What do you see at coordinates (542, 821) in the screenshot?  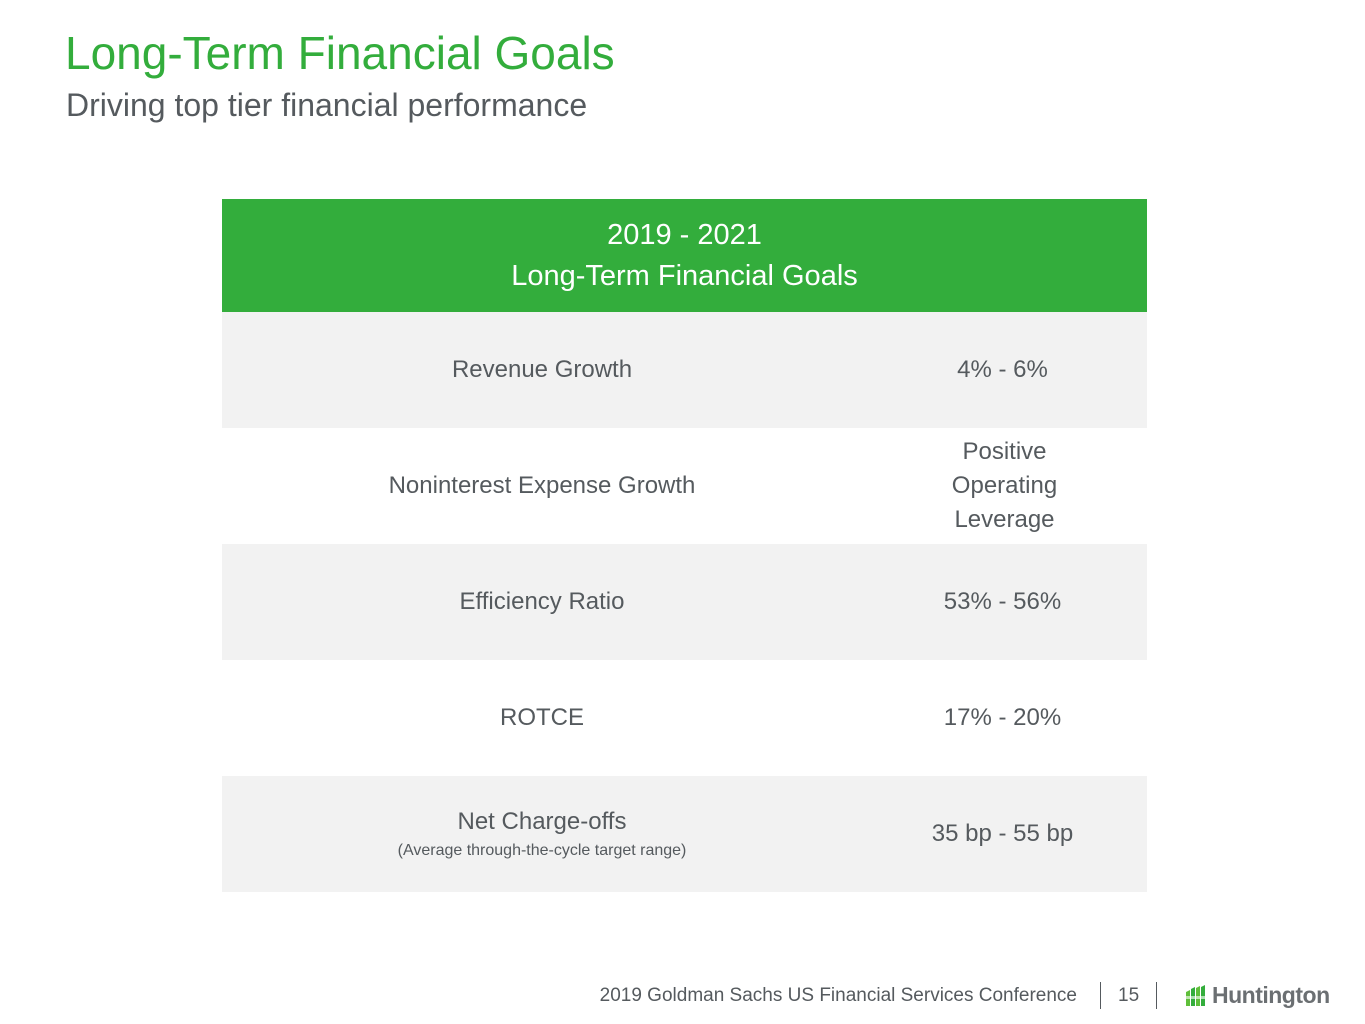 I see `metric-label: Net Charge-offs` at bounding box center [542, 821].